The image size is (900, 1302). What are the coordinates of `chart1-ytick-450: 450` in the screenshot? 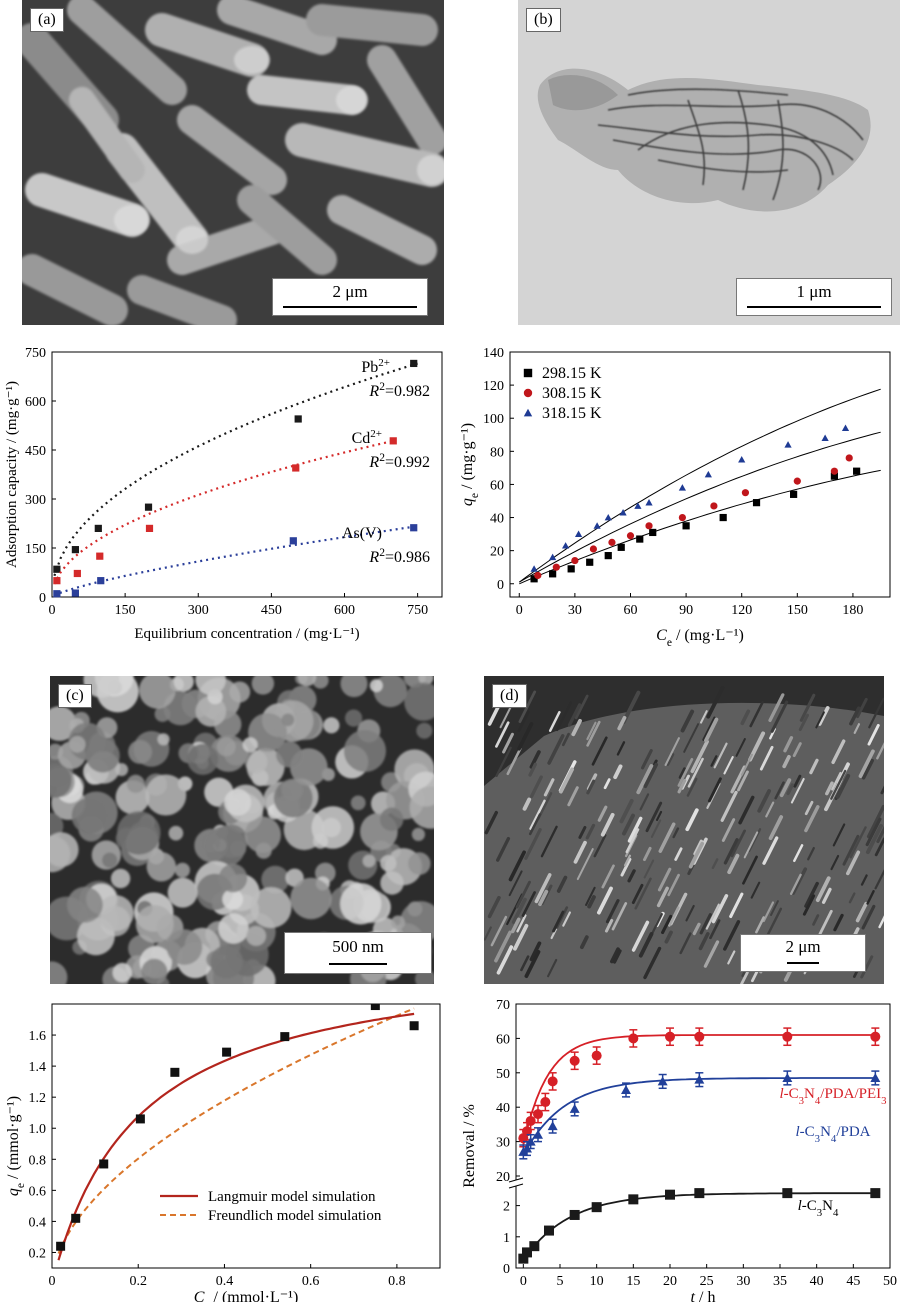 It's located at (35, 451).